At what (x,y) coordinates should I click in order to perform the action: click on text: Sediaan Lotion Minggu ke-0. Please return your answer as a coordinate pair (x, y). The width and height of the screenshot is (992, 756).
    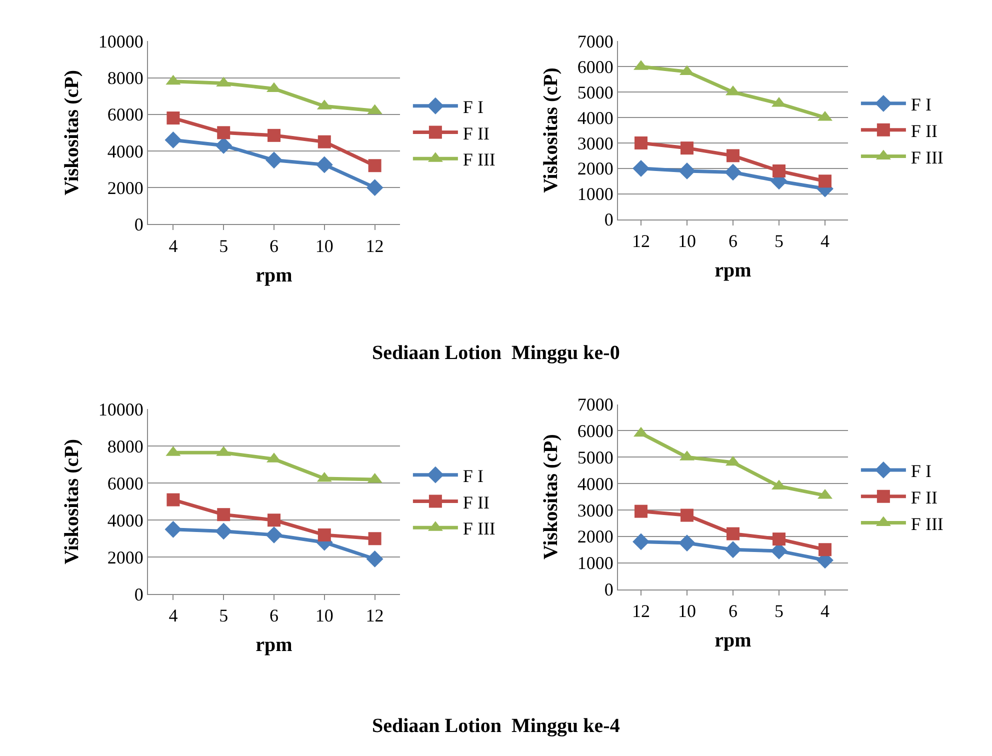
    Looking at the image, I should click on (496, 353).